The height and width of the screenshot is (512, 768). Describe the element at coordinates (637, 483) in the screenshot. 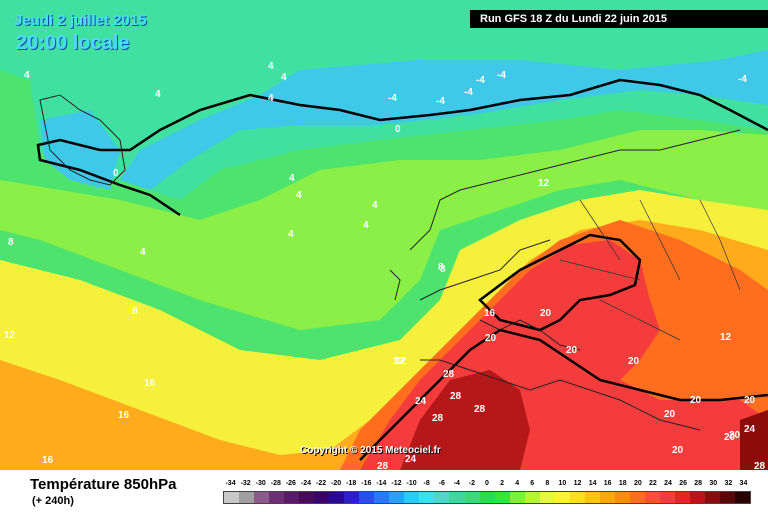

I see `scale-tick-label: 20` at that location.